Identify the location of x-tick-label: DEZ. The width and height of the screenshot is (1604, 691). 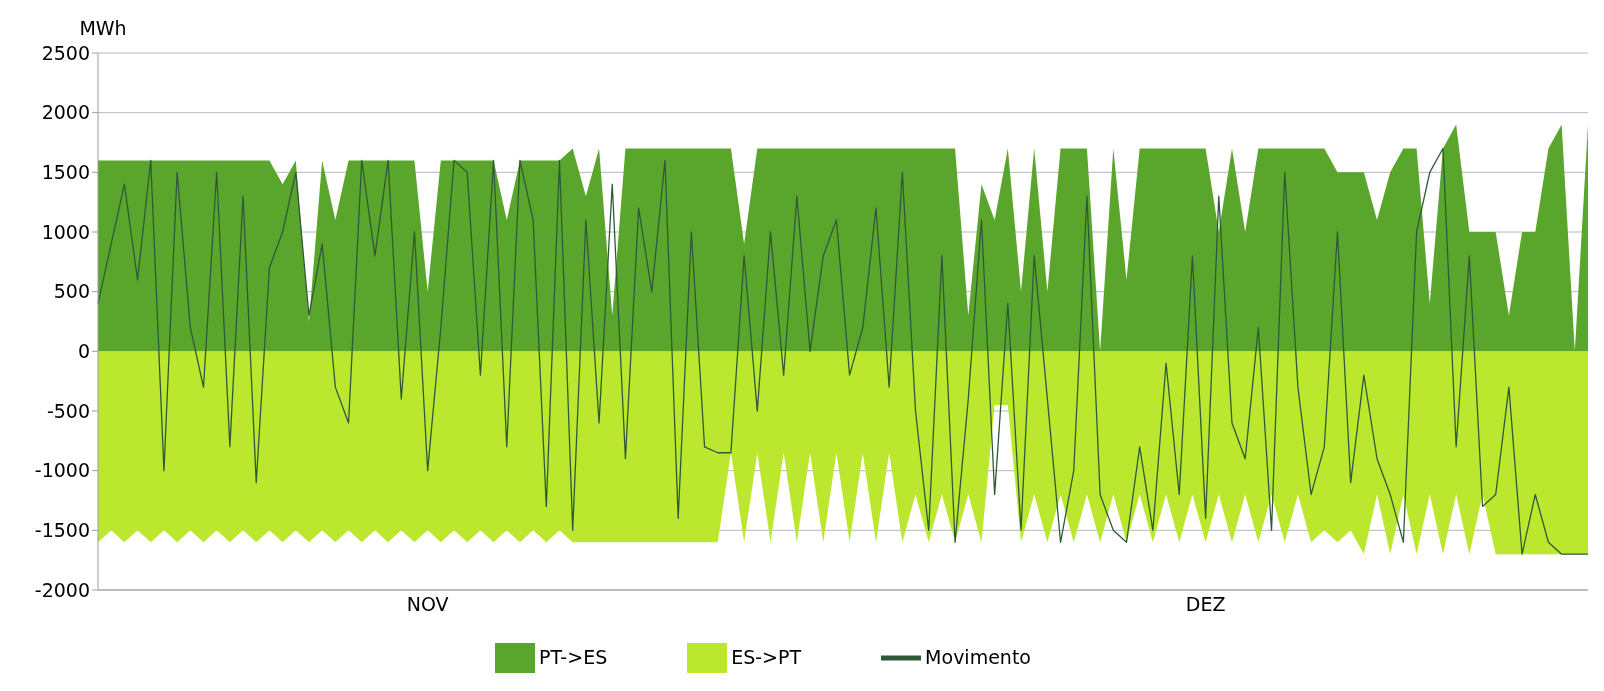
(1205, 604).